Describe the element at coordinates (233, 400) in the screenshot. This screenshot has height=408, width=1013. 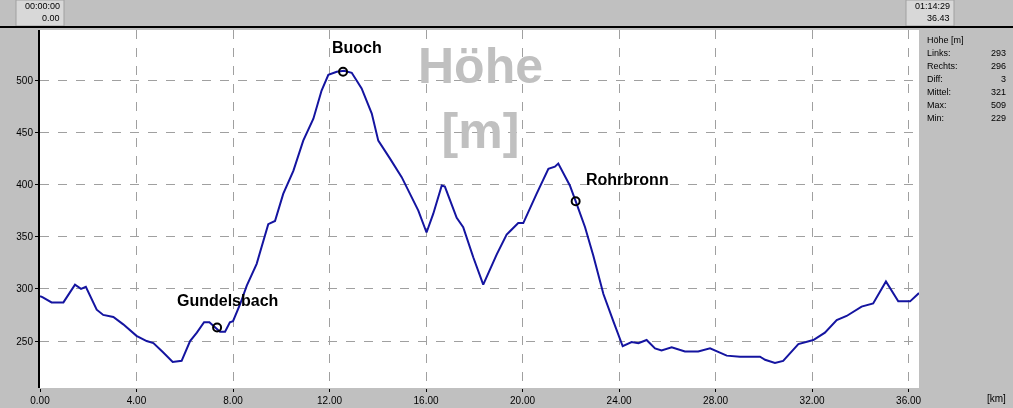
I see `x-tick-label: 8.00` at that location.